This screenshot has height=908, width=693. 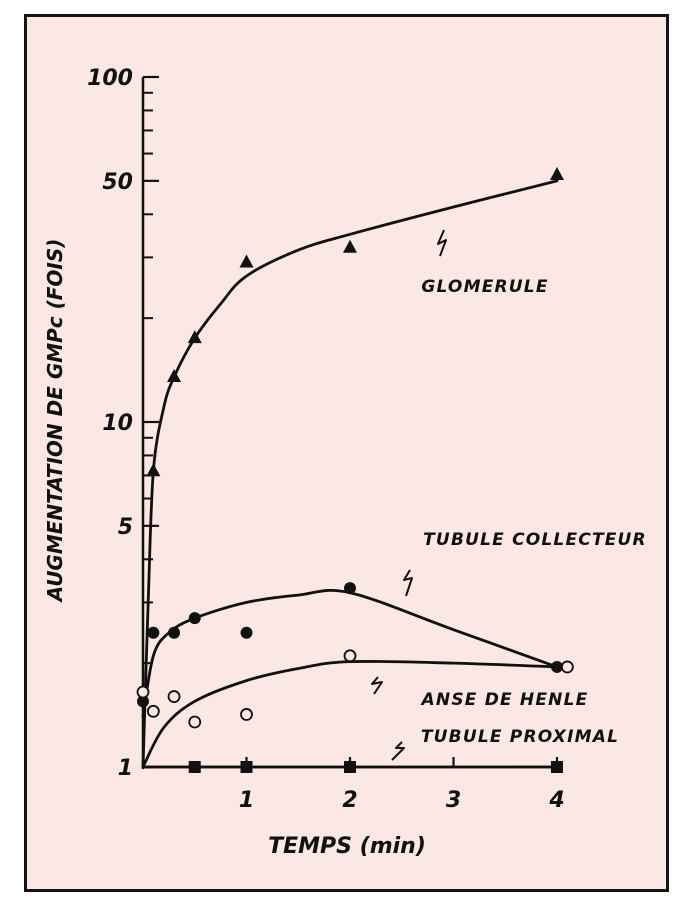 What do you see at coordinates (556, 800) in the screenshot?
I see `x-tick-label: 4` at bounding box center [556, 800].